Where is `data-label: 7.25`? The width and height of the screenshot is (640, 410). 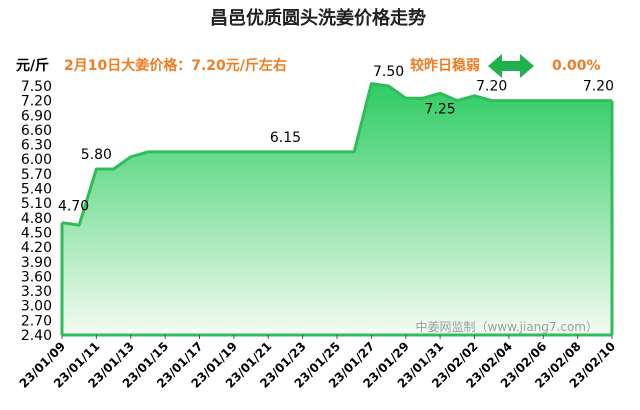
data-label: 7.25 is located at coordinates (440, 109).